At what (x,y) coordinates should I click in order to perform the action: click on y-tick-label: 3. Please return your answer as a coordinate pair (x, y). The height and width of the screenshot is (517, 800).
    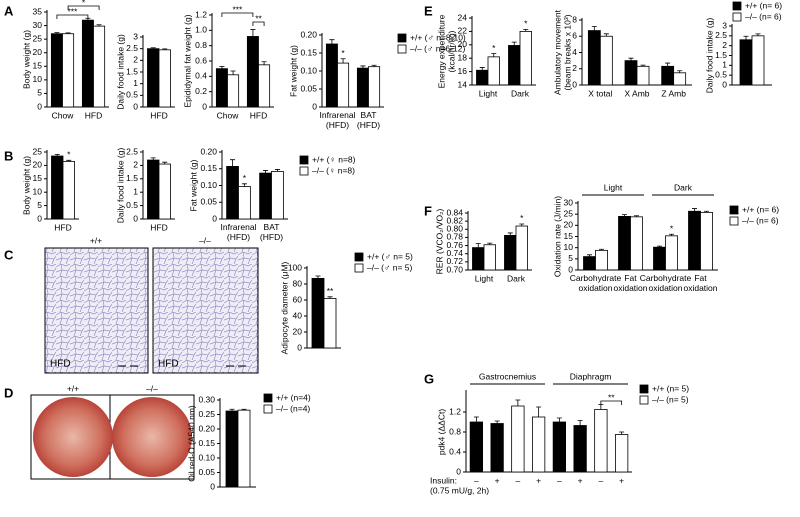
    Looking at the image, I should click on (724, 25).